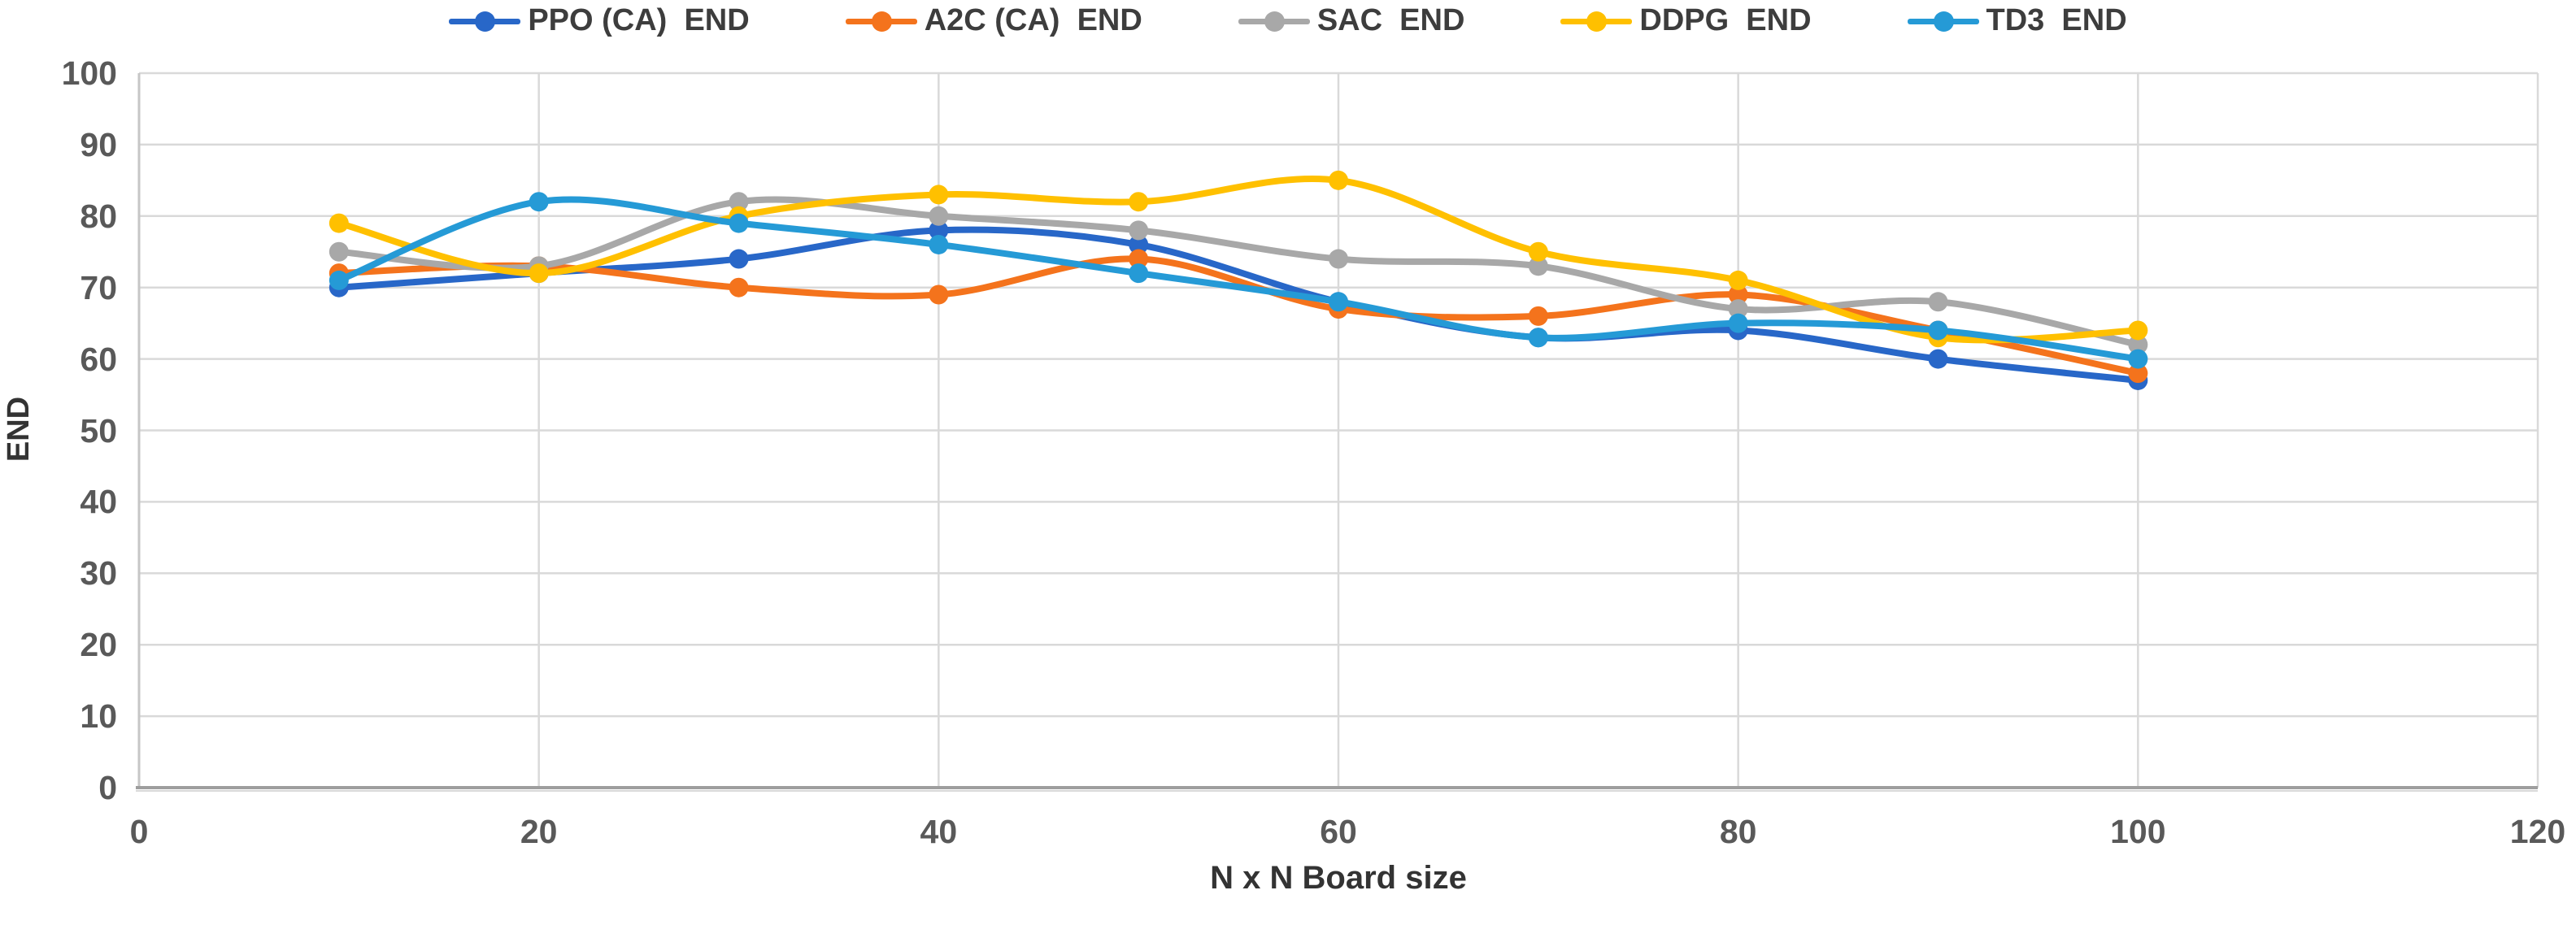  Describe the element at coordinates (99, 430) in the screenshot. I see `y-tick-label: 50` at that location.